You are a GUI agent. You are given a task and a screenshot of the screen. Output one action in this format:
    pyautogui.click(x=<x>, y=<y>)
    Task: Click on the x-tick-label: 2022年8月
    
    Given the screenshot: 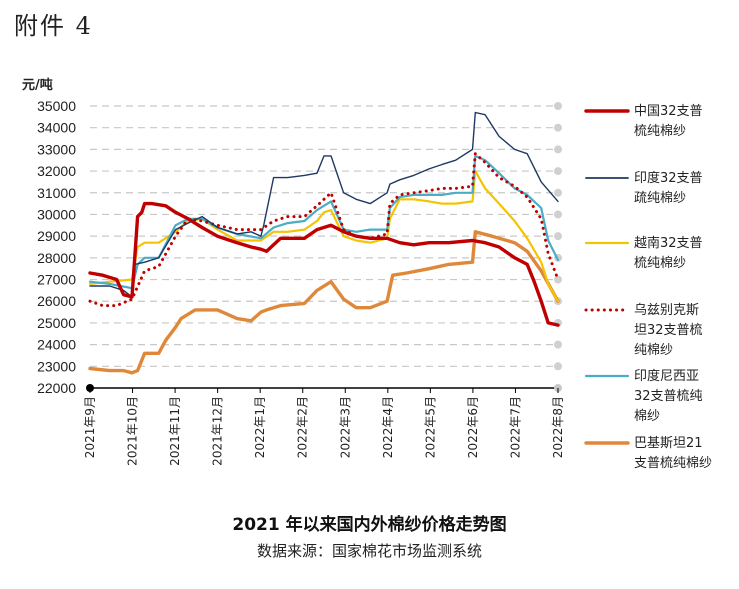 What is the action you would take?
    pyautogui.click(x=558, y=427)
    